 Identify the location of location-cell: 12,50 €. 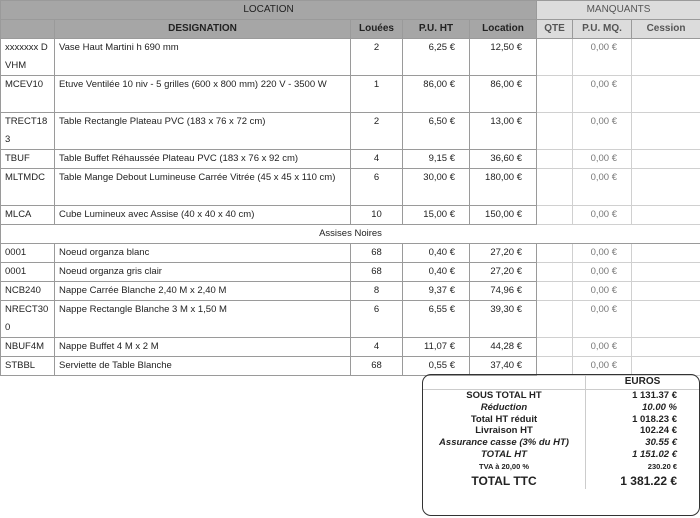
(503, 57).